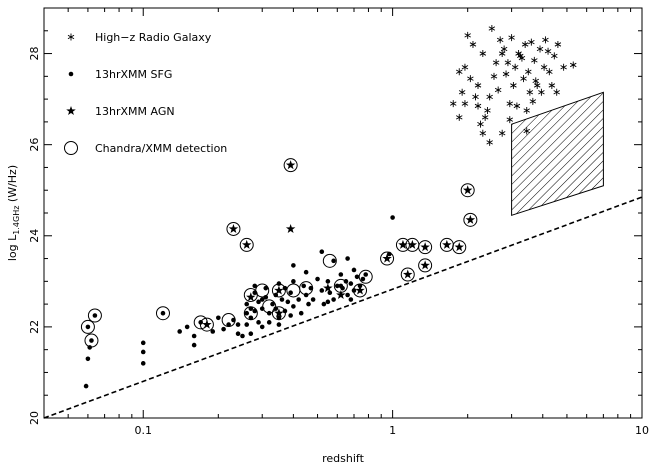  I want to click on legend-item: Chandra/XMM detection, so click(145, 148).